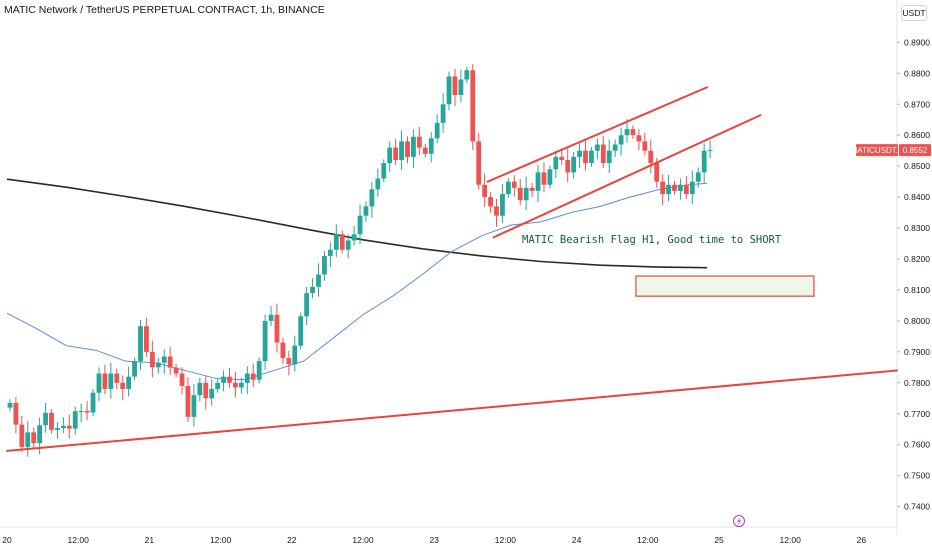  I want to click on flag-upper-line, so click(597, 134).